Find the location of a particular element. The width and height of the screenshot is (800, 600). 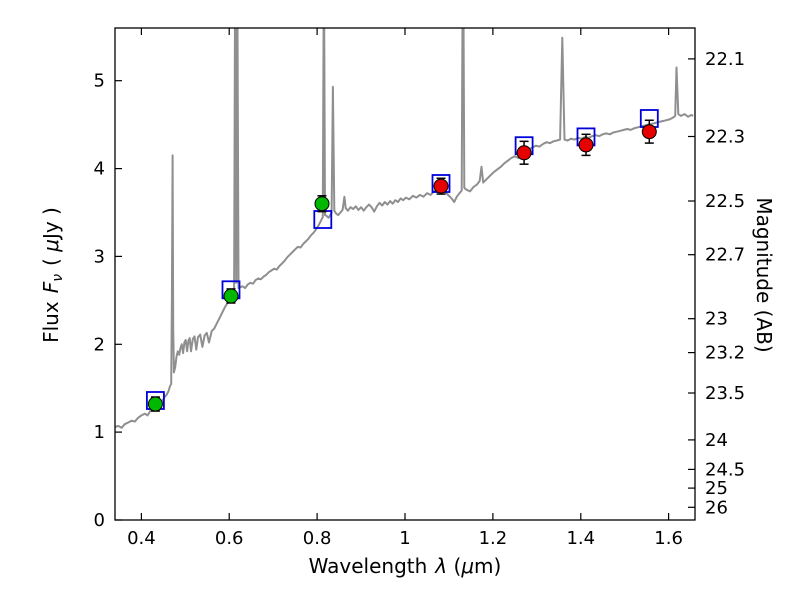

flux-symbol: F is located at coordinates (51, 287).